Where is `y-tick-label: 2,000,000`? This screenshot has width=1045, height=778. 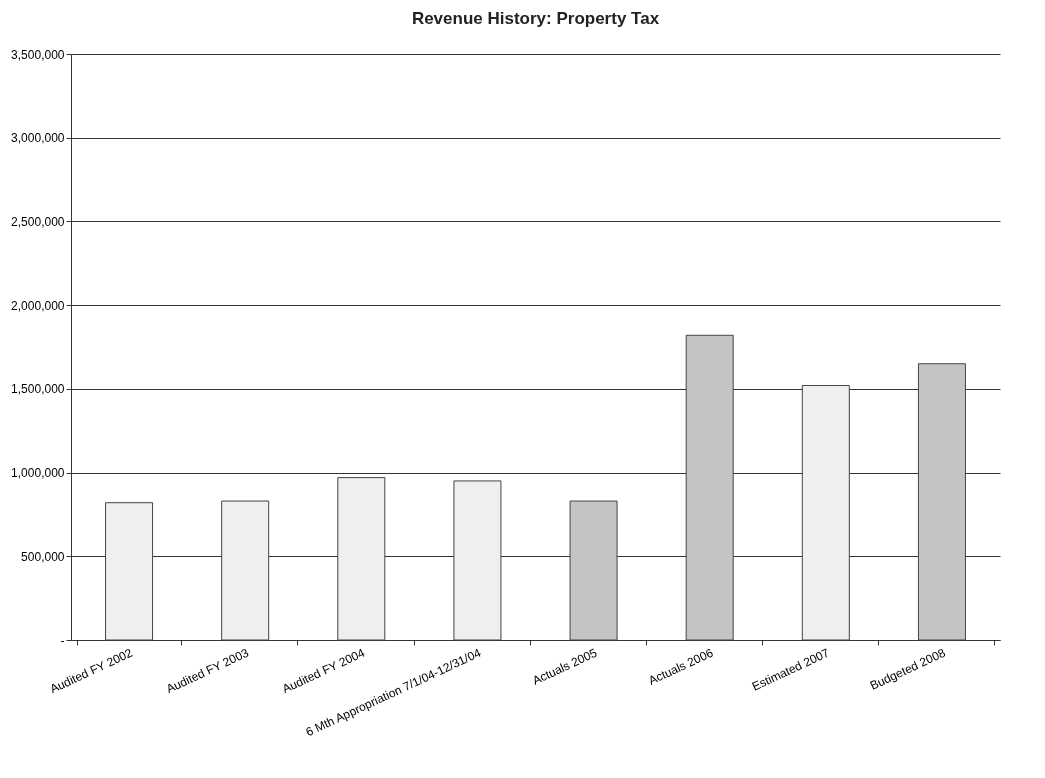
y-tick-label: 2,000,000 is located at coordinates (38, 305).